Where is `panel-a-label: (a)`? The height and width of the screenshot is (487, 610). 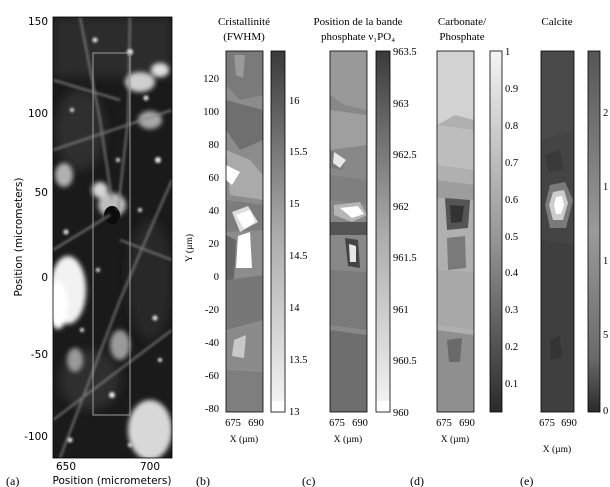
panel-a-label: (a) is located at coordinates (12, 480).